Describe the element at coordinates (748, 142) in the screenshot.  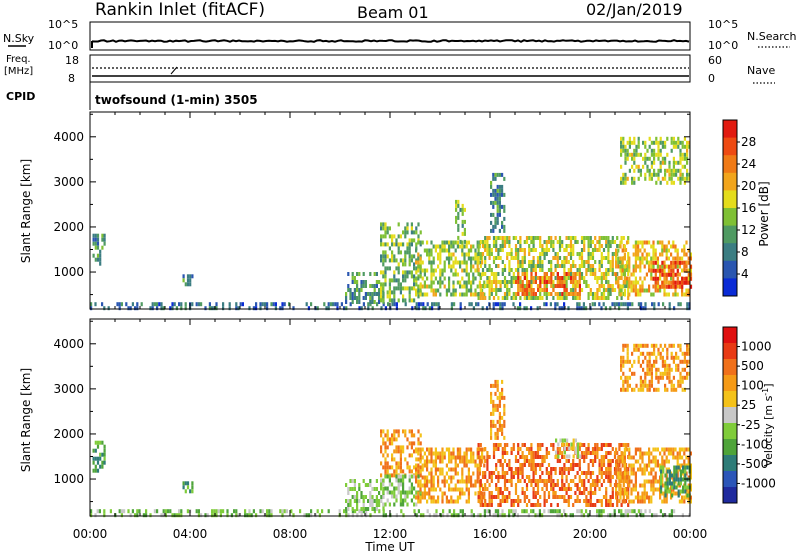
I see `colorbar-tick-label: 28` at that location.